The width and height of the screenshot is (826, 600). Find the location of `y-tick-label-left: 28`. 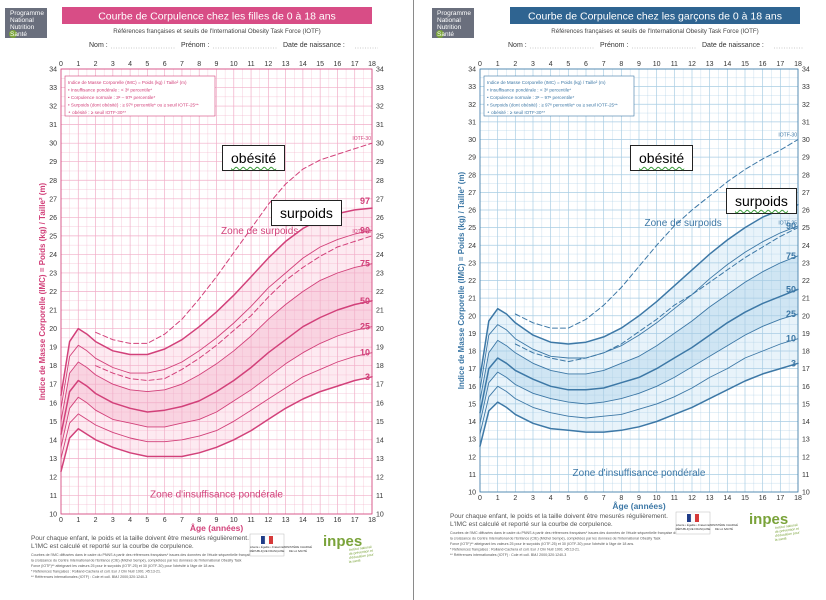

y-tick-label-left: 28 is located at coordinates (472, 175).